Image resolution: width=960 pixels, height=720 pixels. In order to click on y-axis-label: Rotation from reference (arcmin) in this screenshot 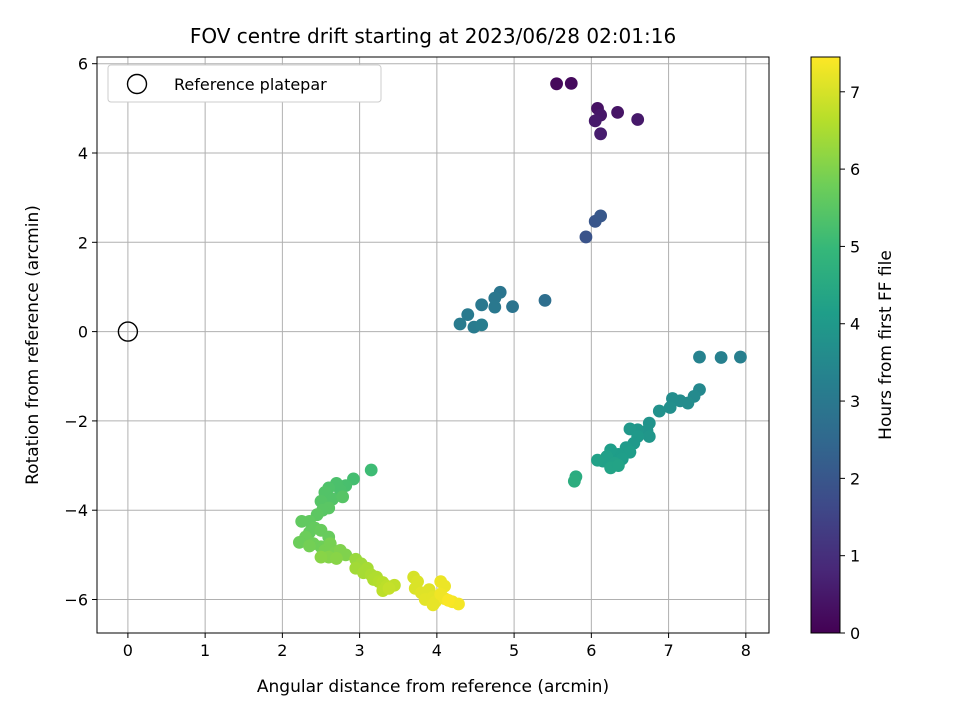, I will do `click(33, 345)`.